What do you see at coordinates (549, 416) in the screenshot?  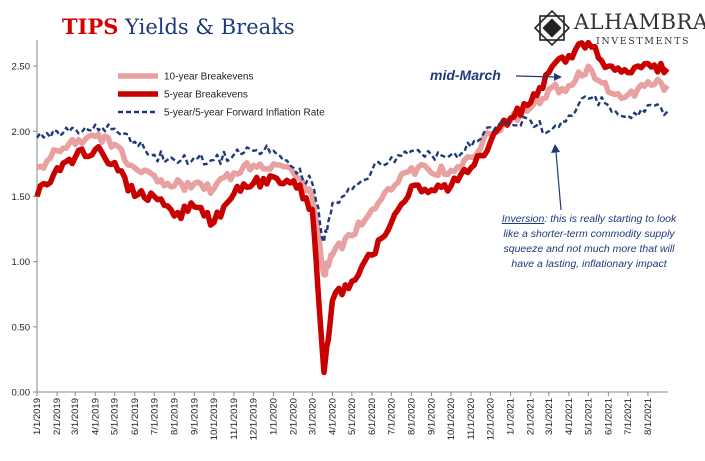 I see `x-tick-label: 3/1/2021` at bounding box center [549, 416].